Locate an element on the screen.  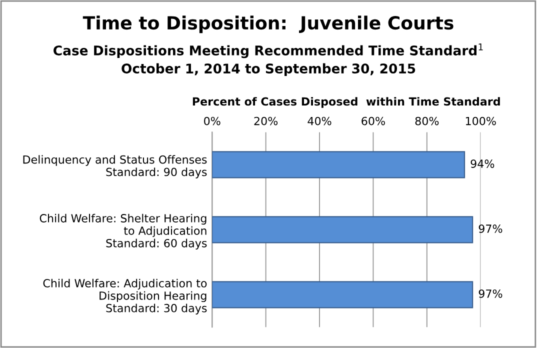
x-axis-title: Percent of Cases Disposed within Time Standard is located at coordinates (346, 102).